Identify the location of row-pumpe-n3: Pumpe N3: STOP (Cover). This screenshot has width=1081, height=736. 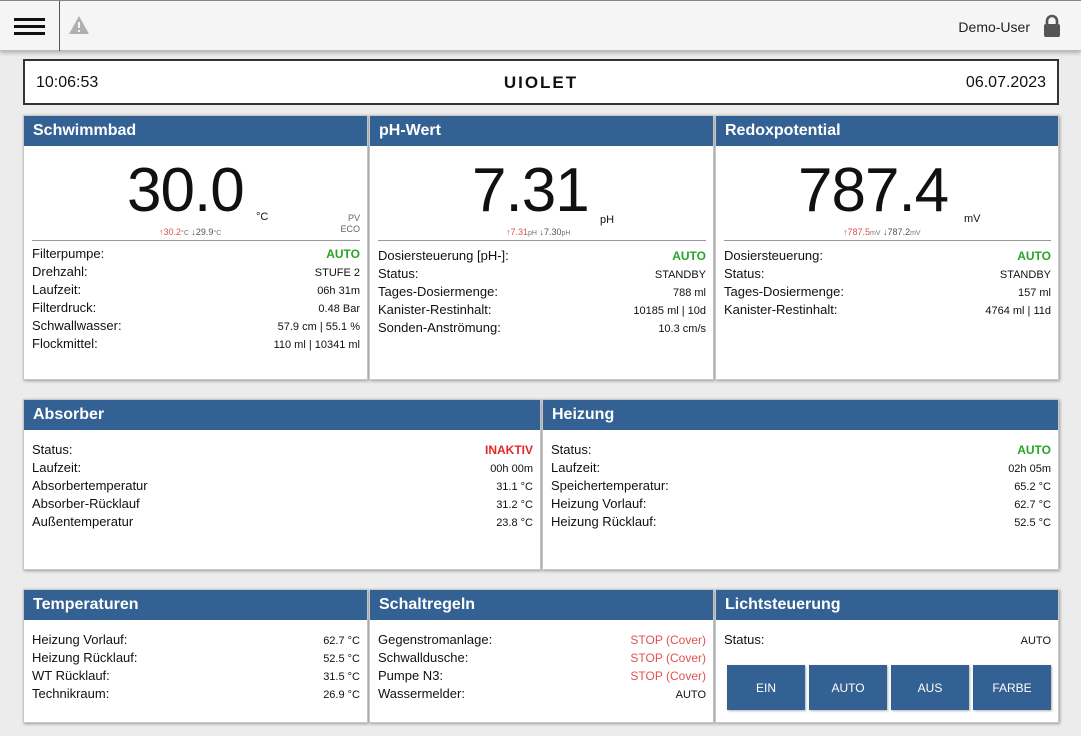
(542, 675).